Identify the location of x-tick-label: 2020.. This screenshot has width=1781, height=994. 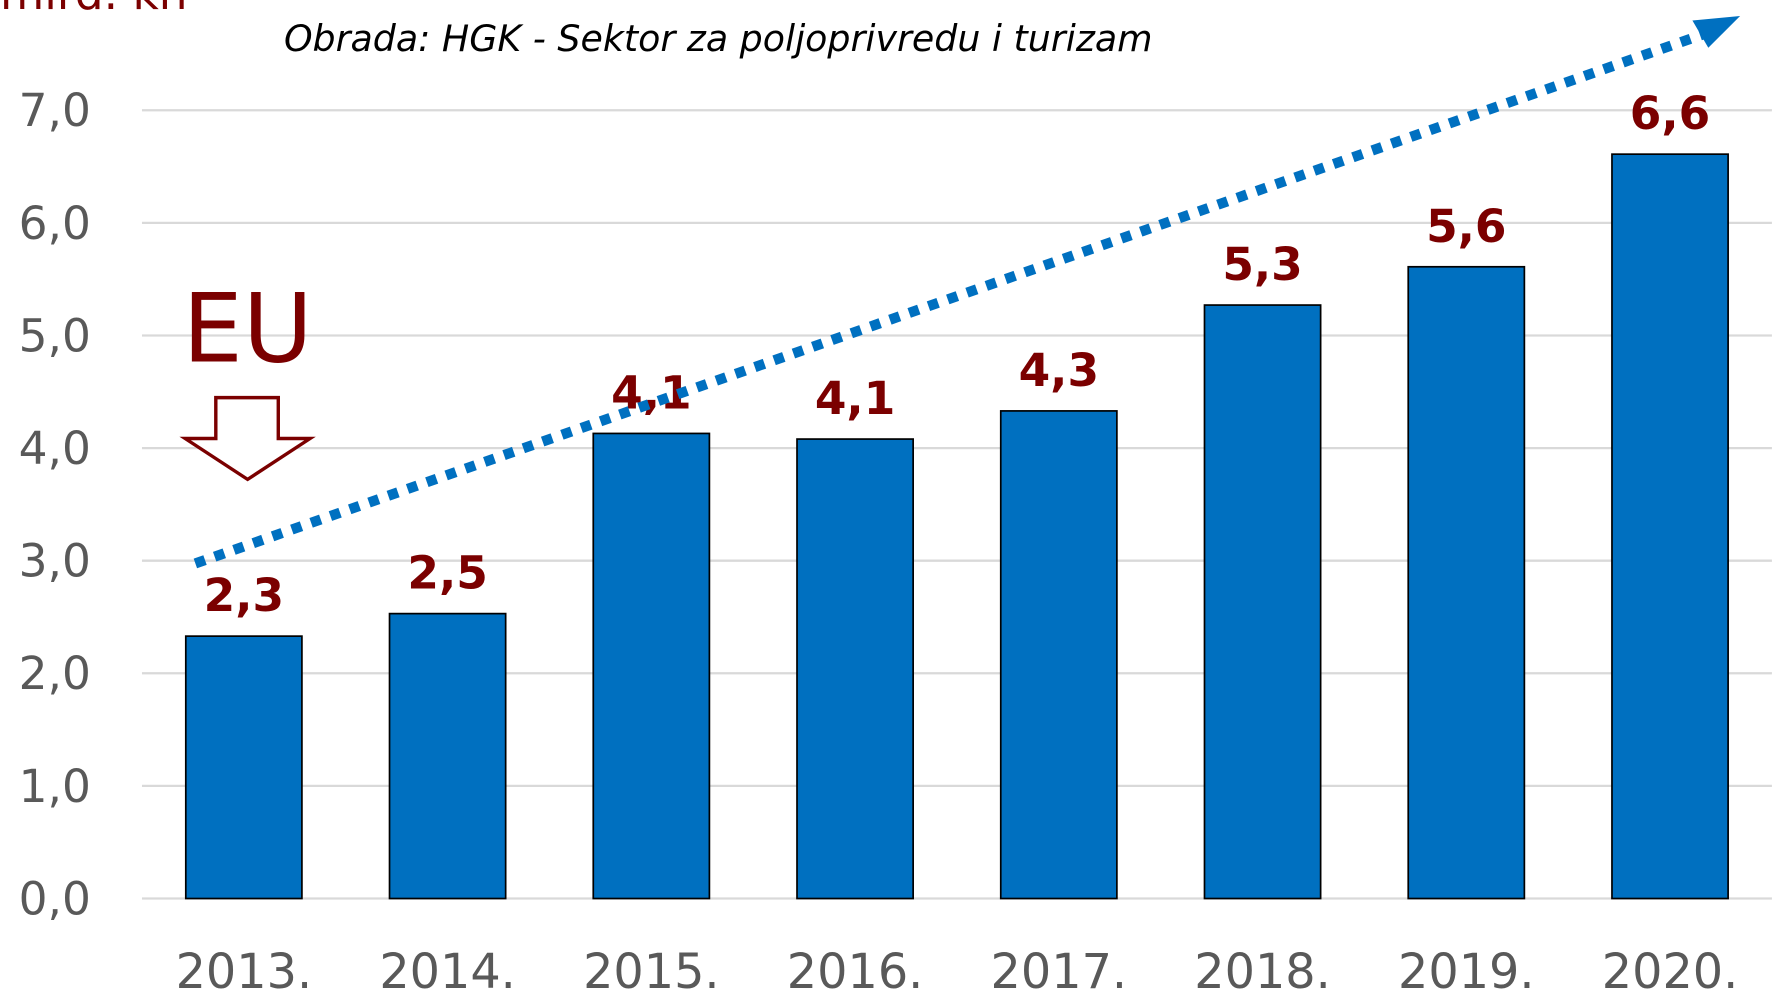
(1670, 969).